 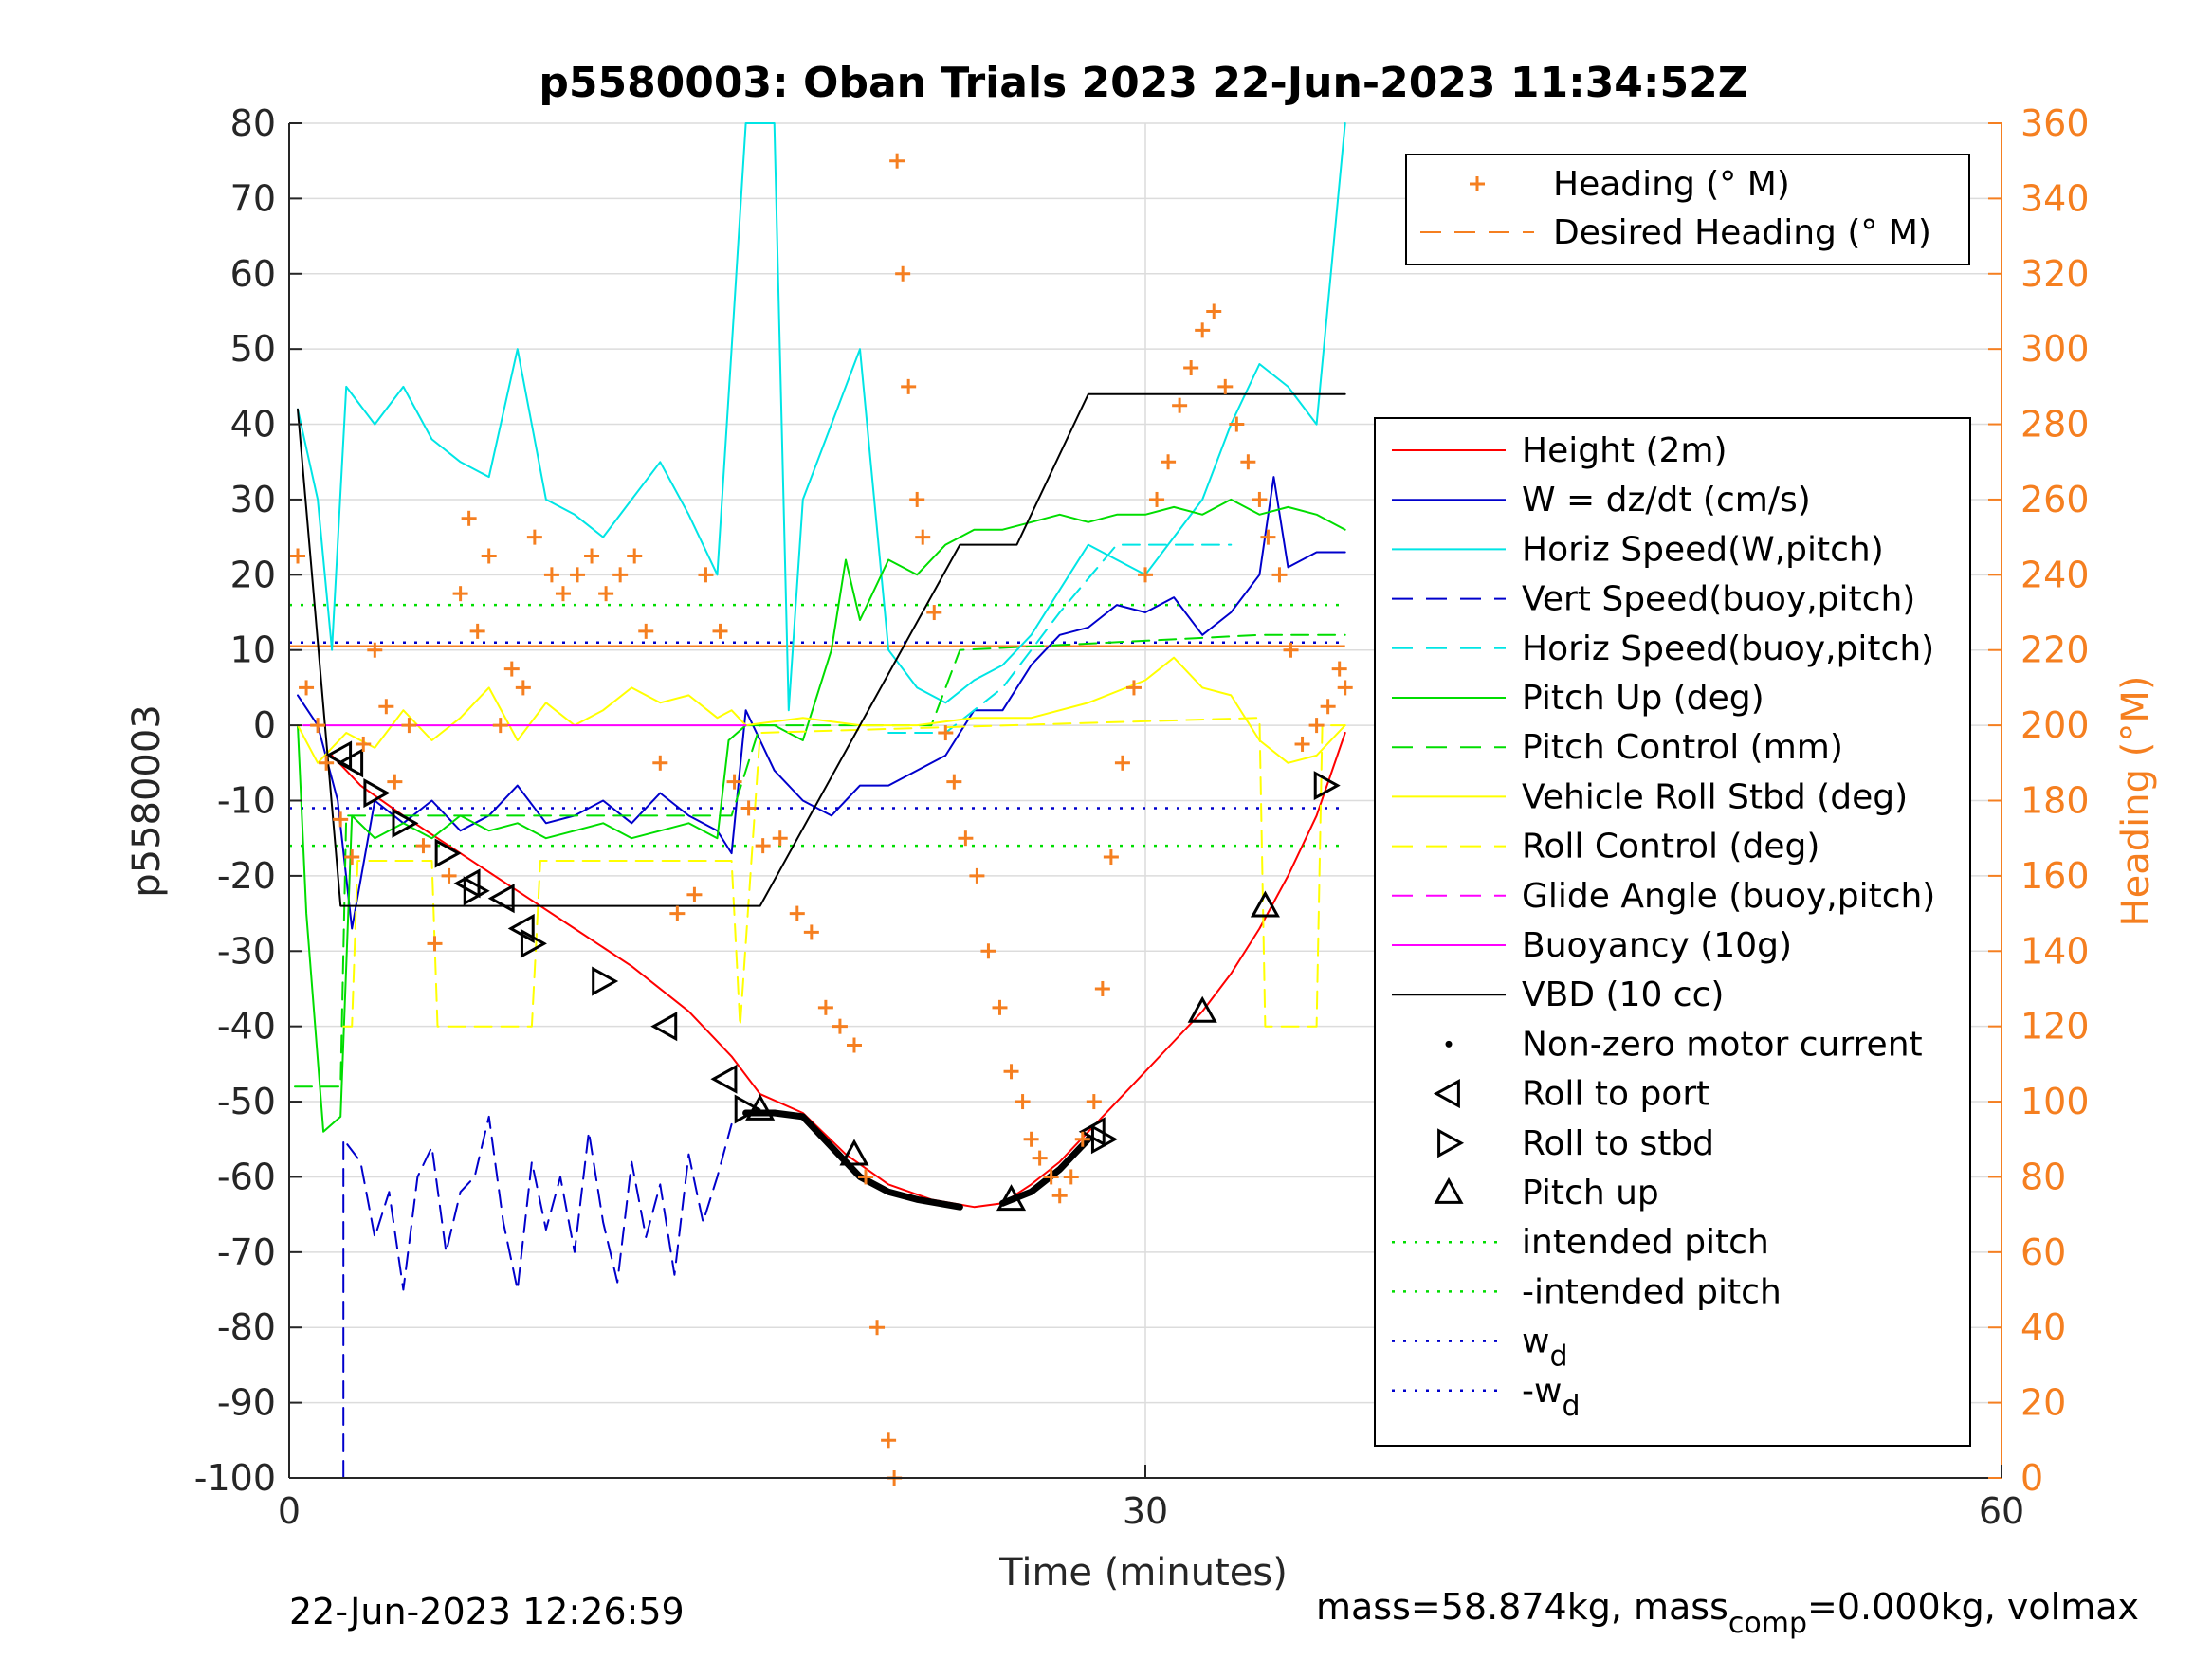 What do you see at coordinates (1666, 500) in the screenshot?
I see `legend-main-label: W = dz/dt (cm/s)` at bounding box center [1666, 500].